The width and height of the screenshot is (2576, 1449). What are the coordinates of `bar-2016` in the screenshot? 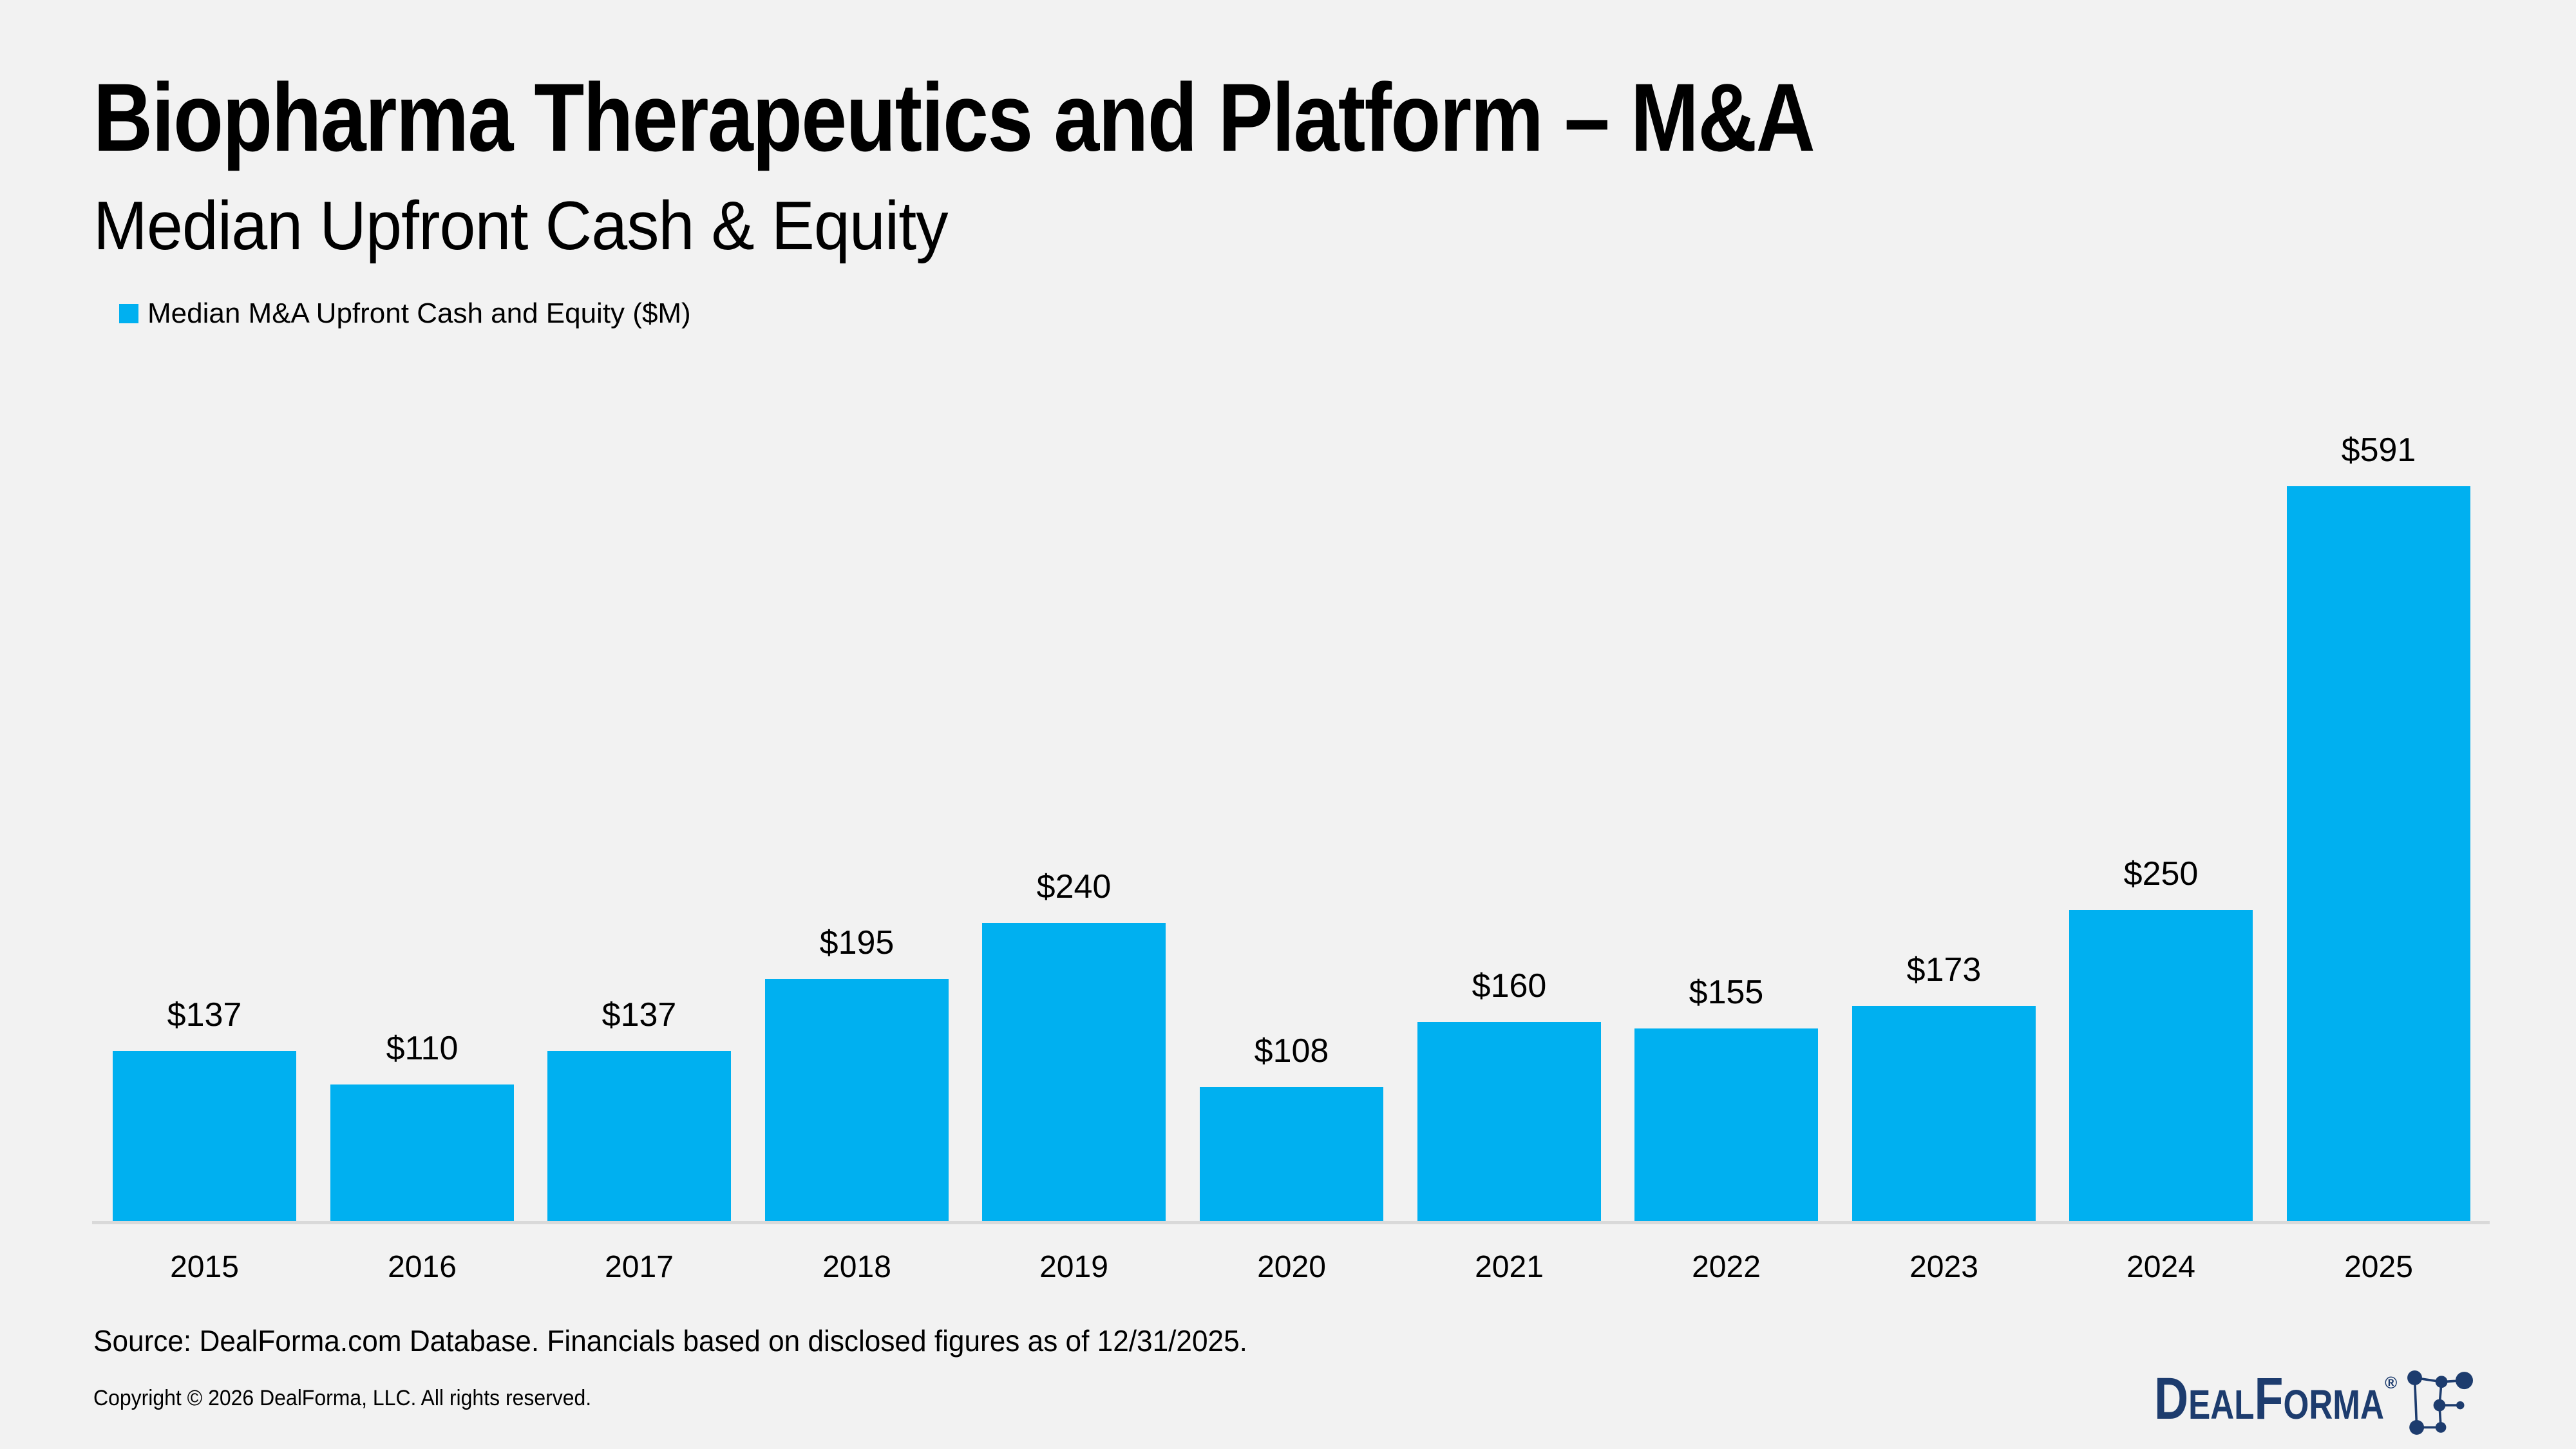 It's located at (422, 1153).